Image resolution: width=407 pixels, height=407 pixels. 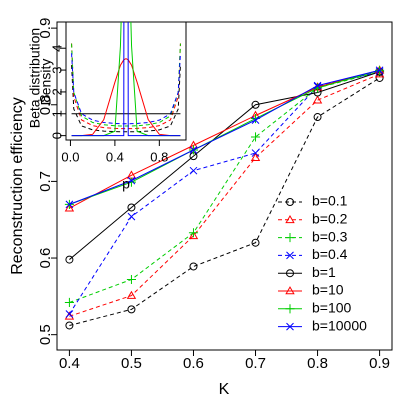 I want to click on legend-label: b=0.3, so click(x=330, y=236).